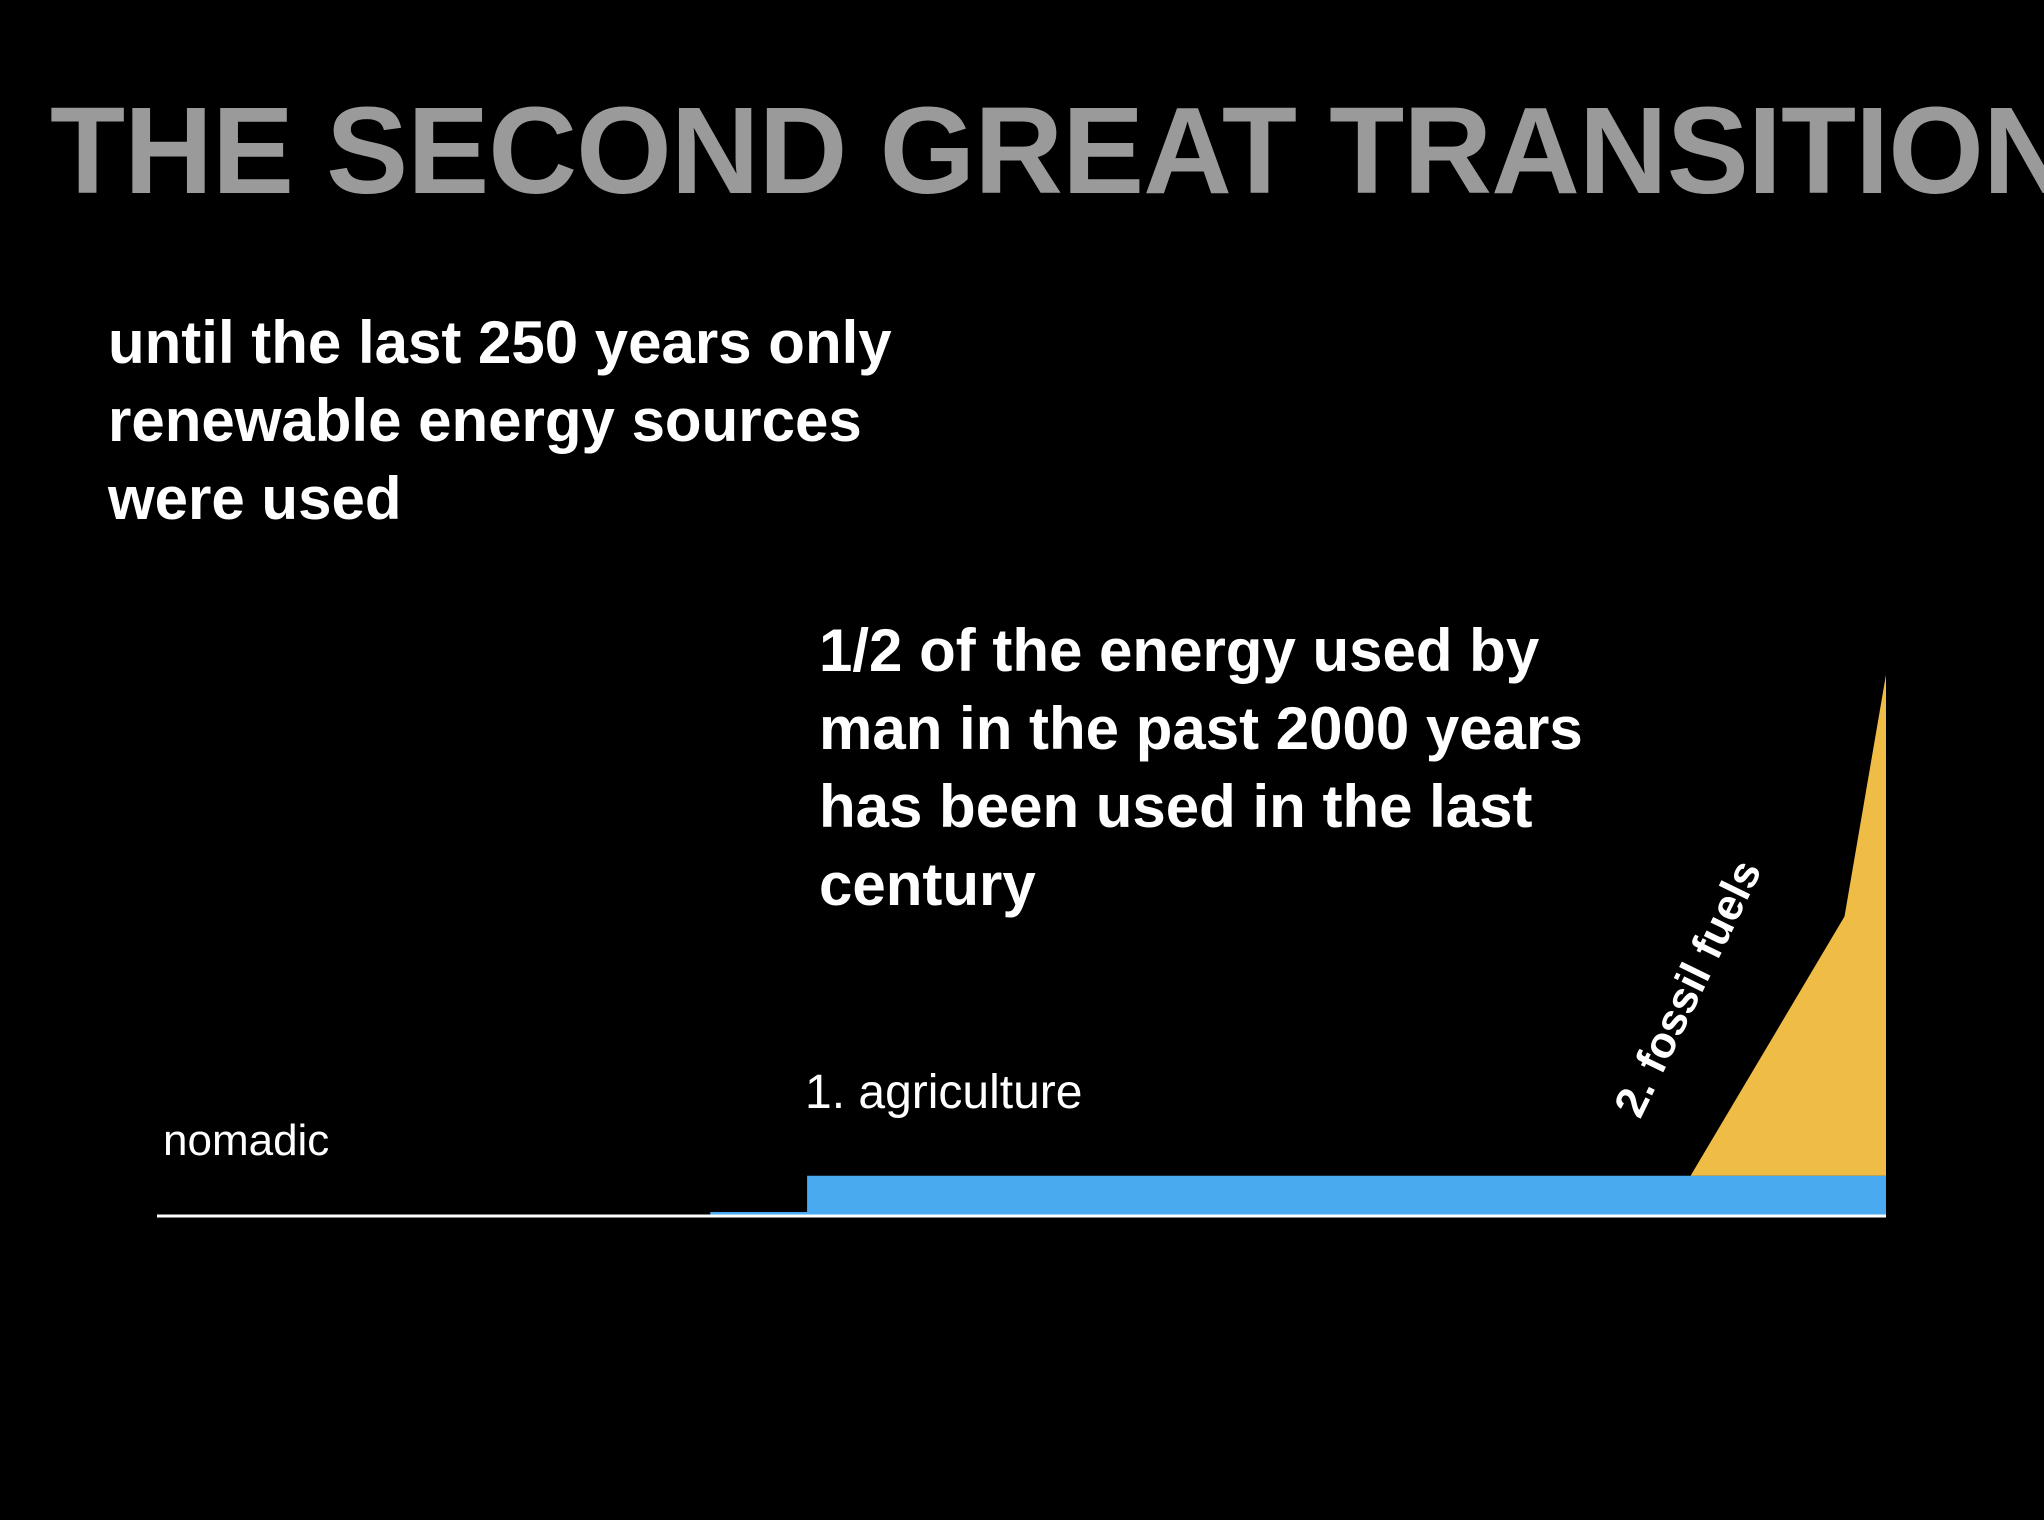  I want to click on fossil-fuel-area, so click(1788, 925).